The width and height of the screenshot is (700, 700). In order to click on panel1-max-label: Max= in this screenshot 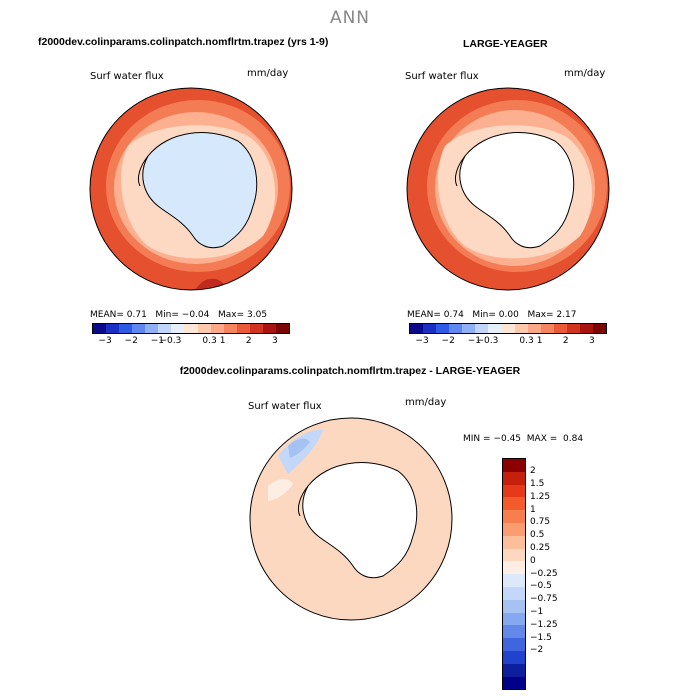, I will do `click(231, 315)`.